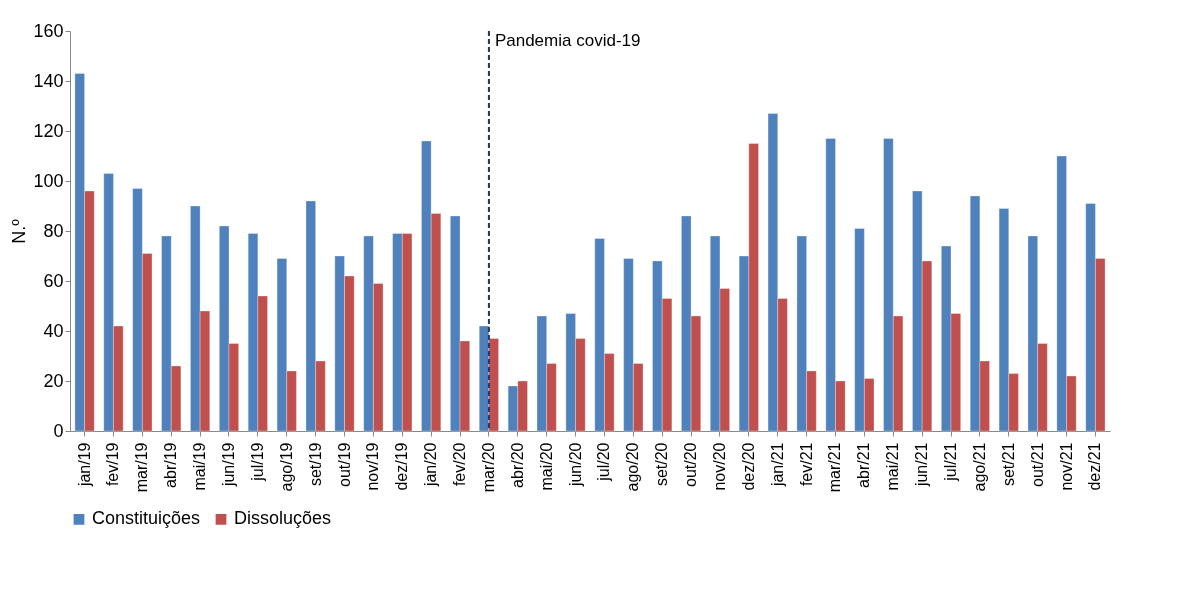 The image size is (1186, 589). What do you see at coordinates (567, 40) in the screenshot?
I see `ref-line-label: Pandemia covid-19` at bounding box center [567, 40].